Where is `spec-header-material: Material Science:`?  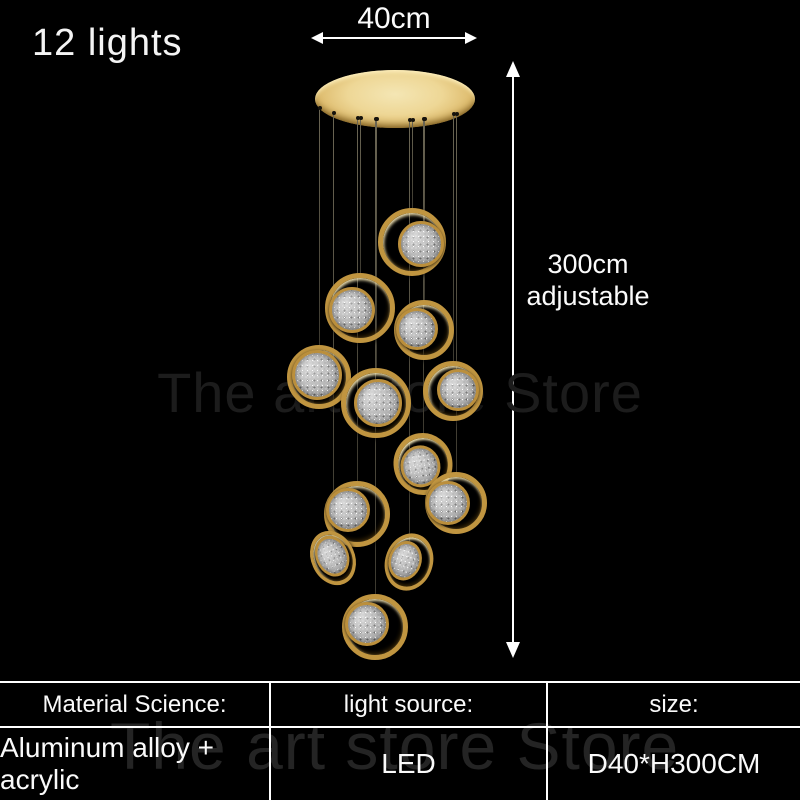 spec-header-material: Material Science: is located at coordinates (135, 705).